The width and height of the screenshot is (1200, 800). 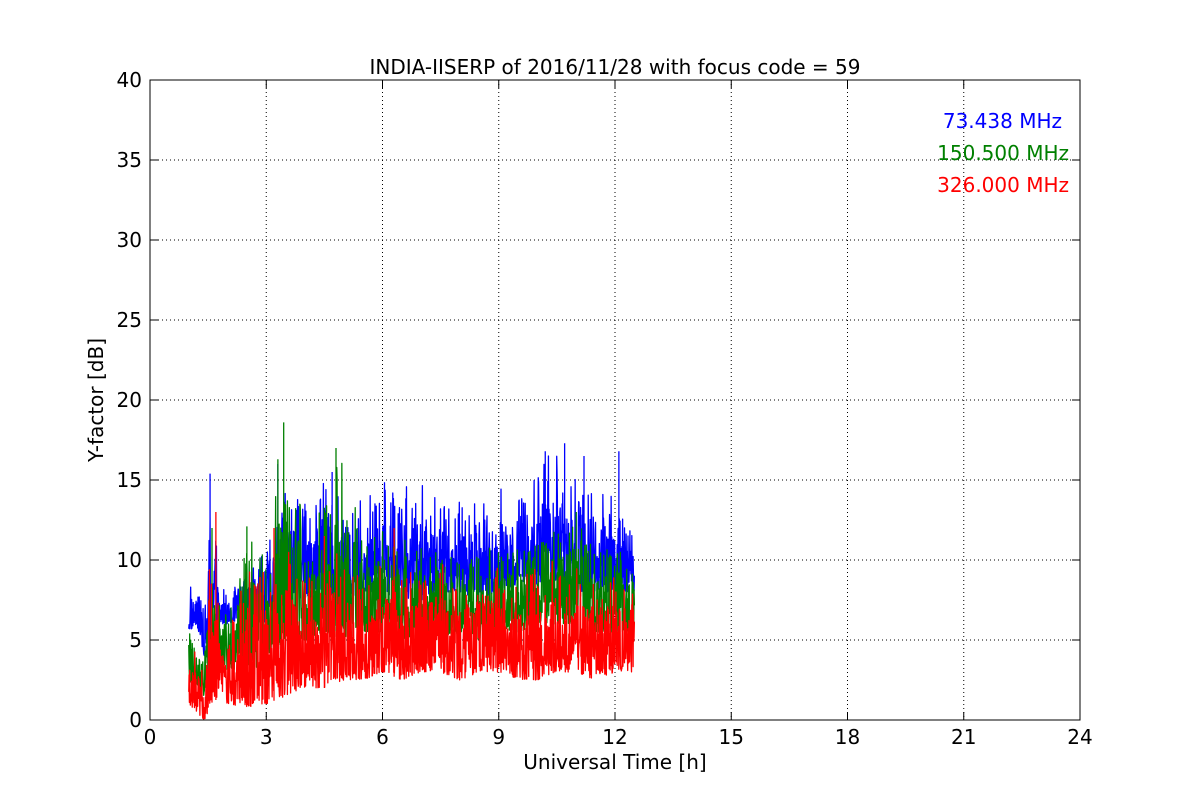 I want to click on y-tick-label: 30, so click(x=129, y=240).